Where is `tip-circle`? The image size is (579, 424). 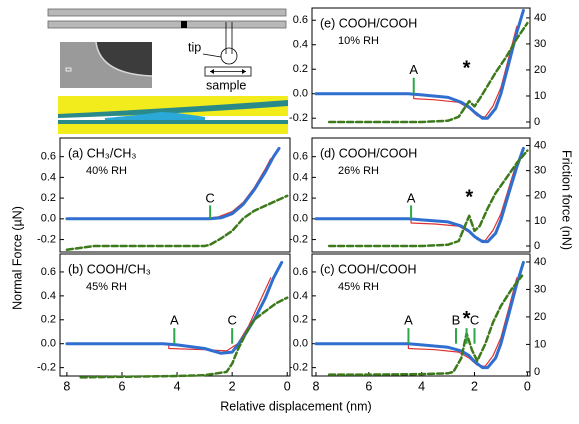 tip-circle is located at coordinates (229, 56).